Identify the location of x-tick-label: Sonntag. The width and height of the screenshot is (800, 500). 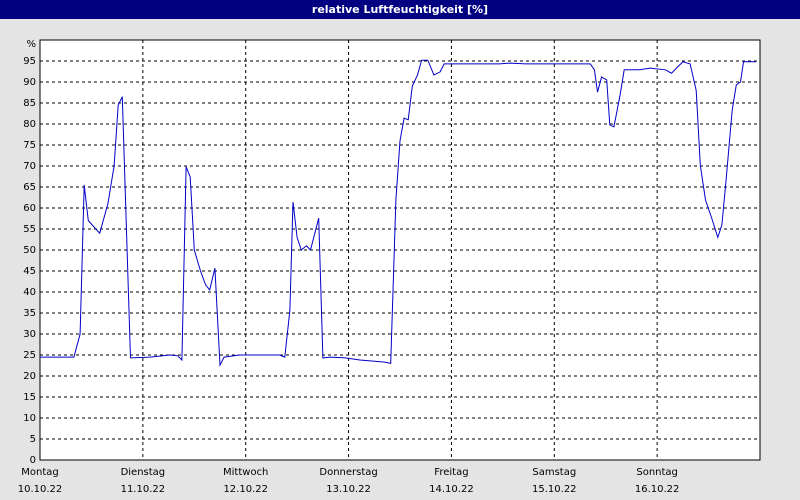
(657, 472).